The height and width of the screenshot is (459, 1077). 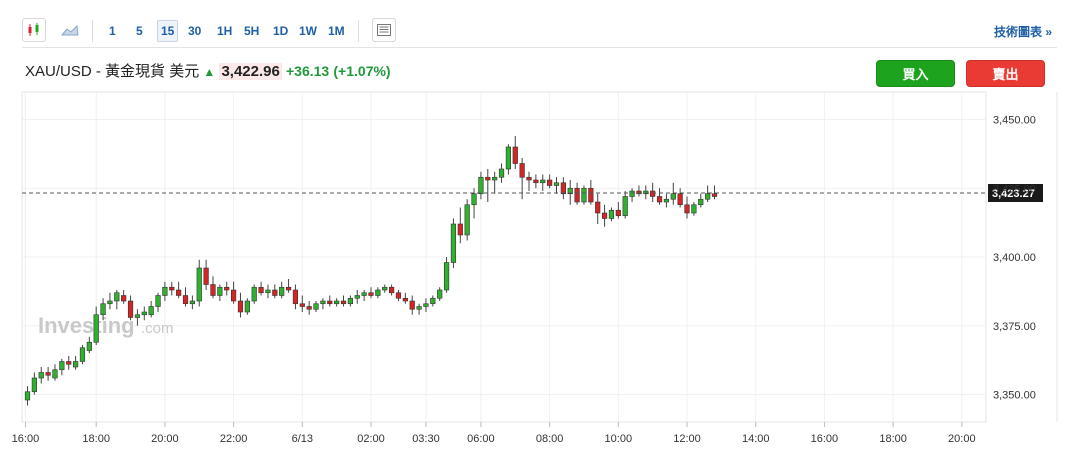 I want to click on price-change-percent: (+1.07%), so click(x=362, y=71).